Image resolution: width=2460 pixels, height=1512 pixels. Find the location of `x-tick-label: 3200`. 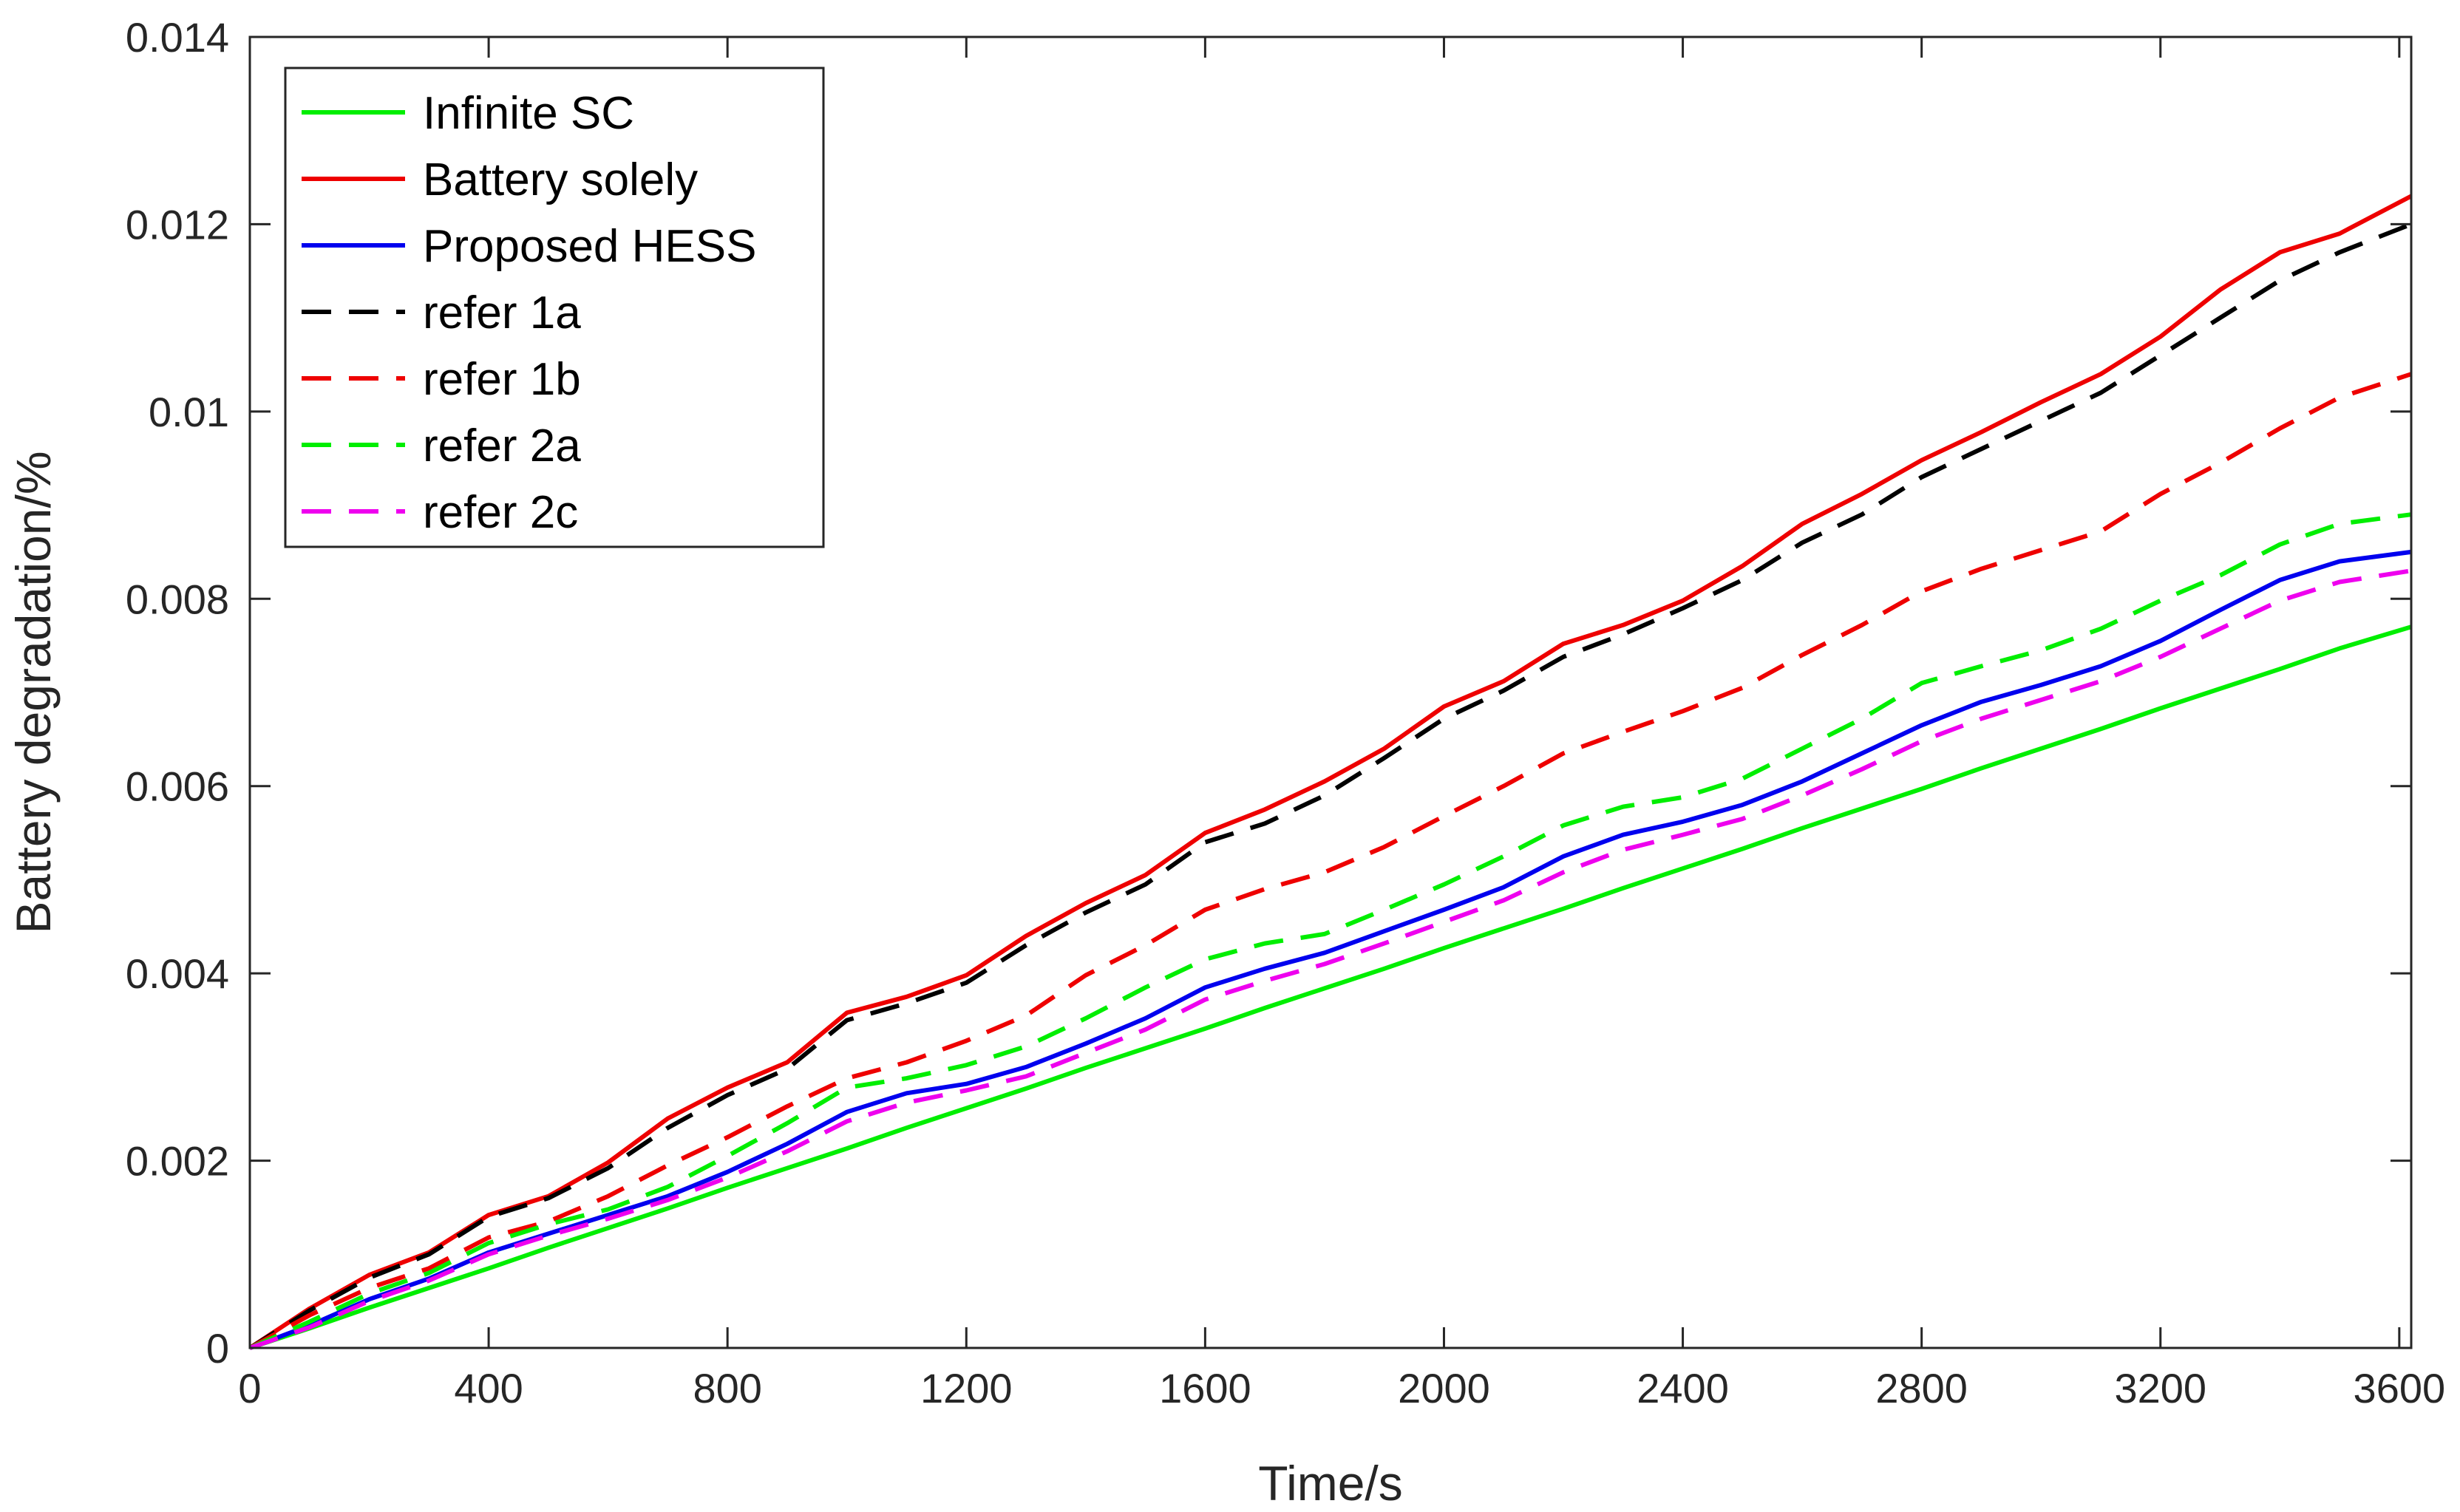

x-tick-label: 3200 is located at coordinates (2160, 1388).